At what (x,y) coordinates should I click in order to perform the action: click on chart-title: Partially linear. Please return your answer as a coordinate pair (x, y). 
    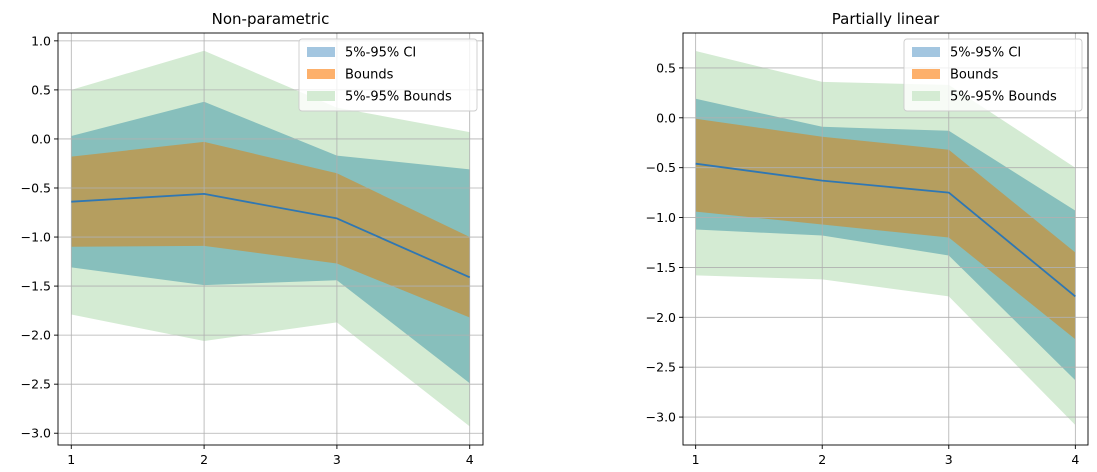
    Looking at the image, I should click on (886, 19).